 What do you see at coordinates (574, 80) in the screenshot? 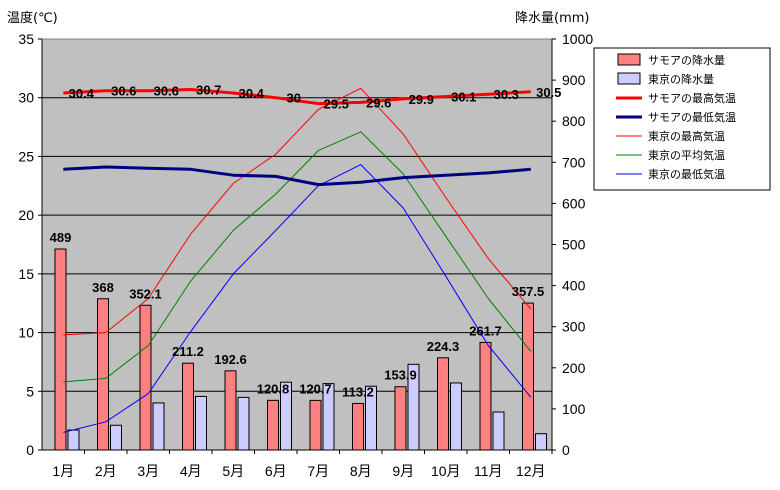
I see `right-tick-label: 900` at bounding box center [574, 80].